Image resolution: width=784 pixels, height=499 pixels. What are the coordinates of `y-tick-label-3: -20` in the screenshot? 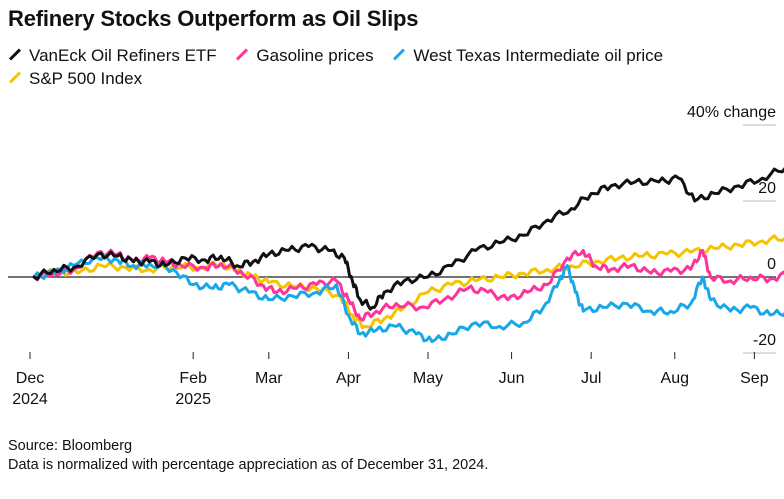 It's located at (764, 340).